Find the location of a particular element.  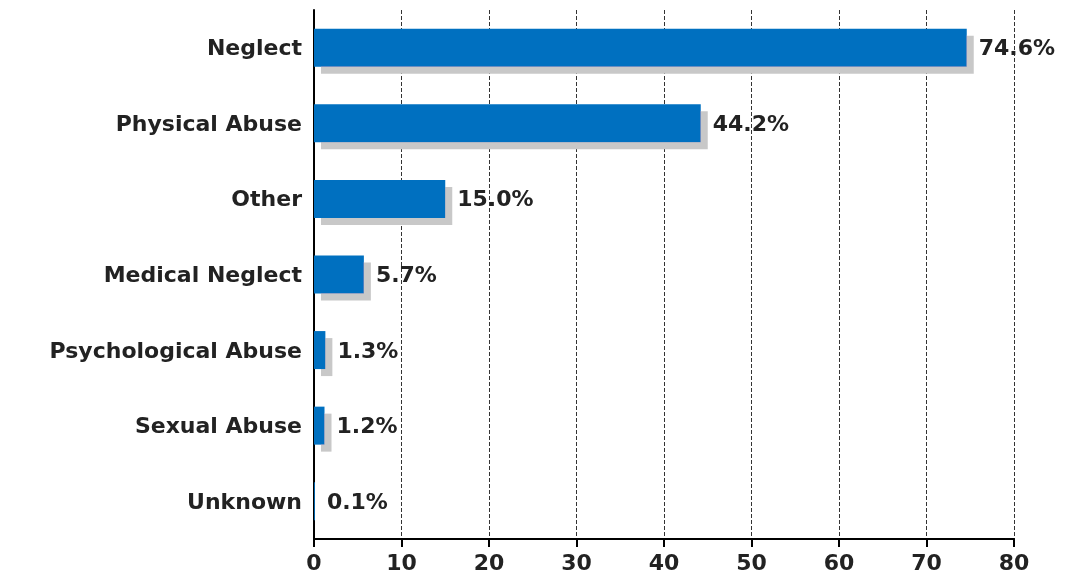

data-label: 1.2% is located at coordinates (367, 426).